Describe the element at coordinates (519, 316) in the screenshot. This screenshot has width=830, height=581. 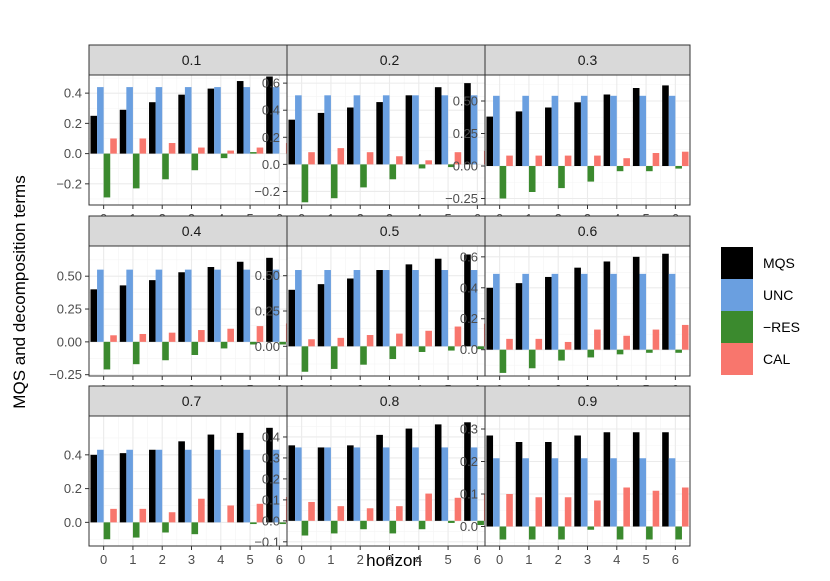
I see `bar-mqs-h1` at that location.